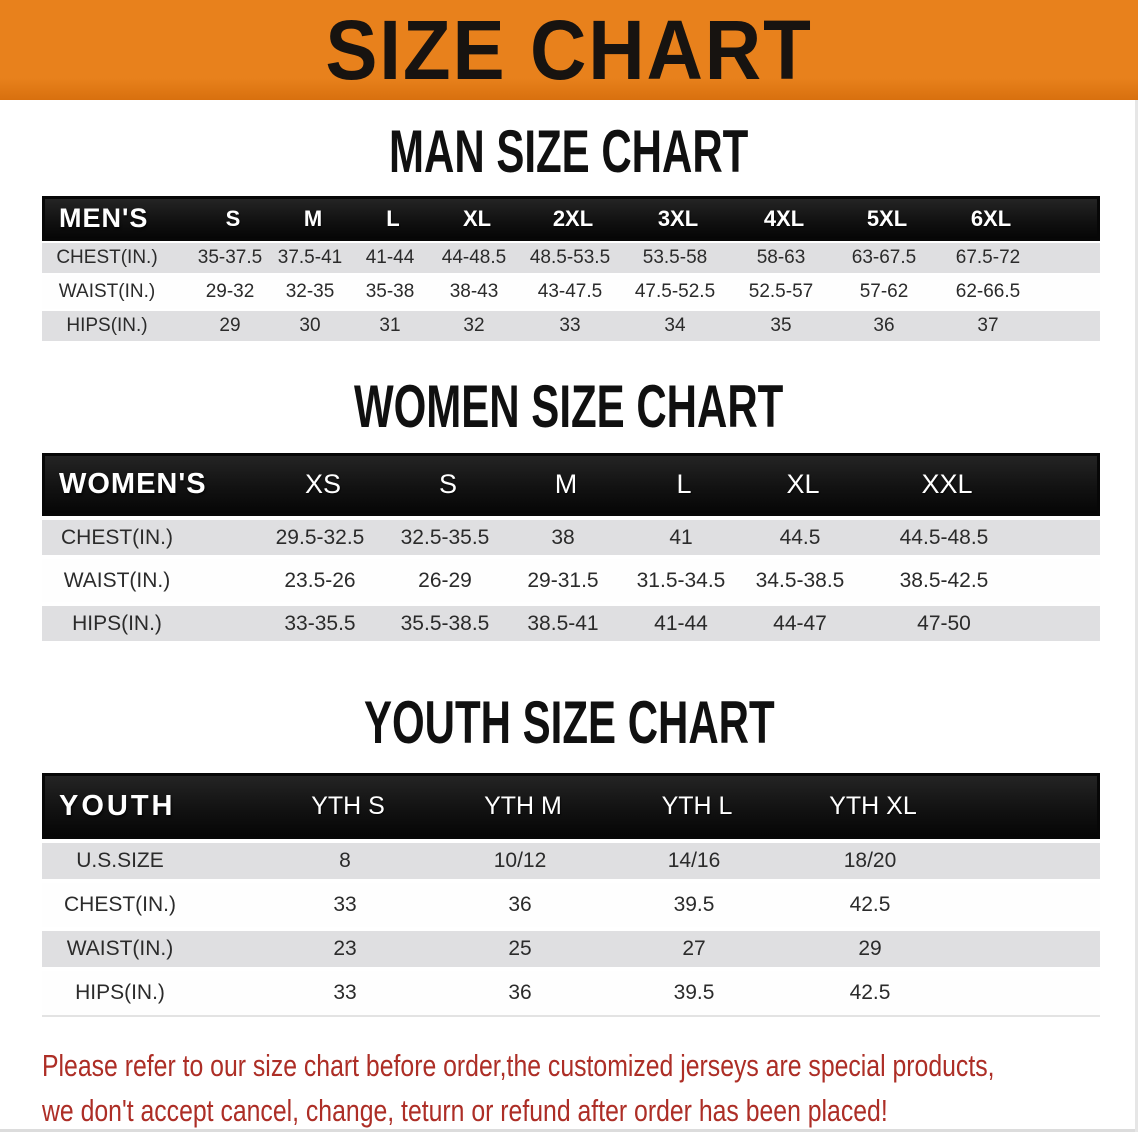 This screenshot has height=1133, width=1138. Describe the element at coordinates (991, 218) in the screenshot. I see `column-header: 6XL` at that location.